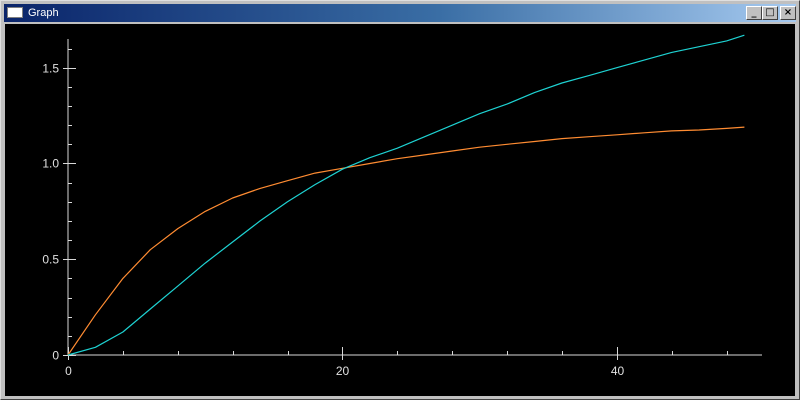  I want to click on window-app-icon, so click(15, 12).